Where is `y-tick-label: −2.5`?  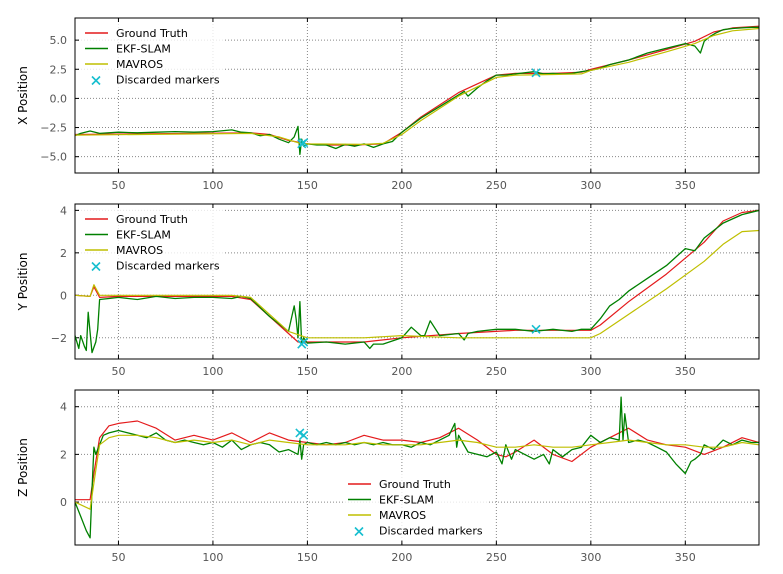 y-tick-label: −2.5 is located at coordinates (53, 128).